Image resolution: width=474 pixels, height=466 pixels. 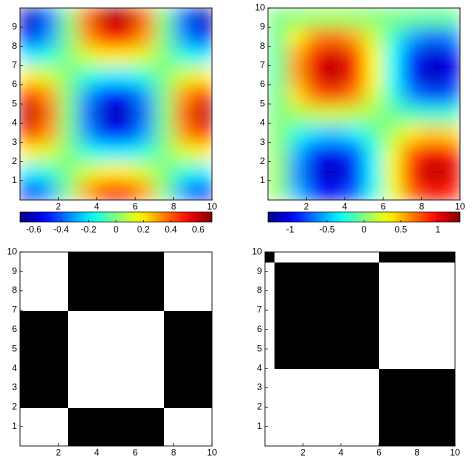 What do you see at coordinates (14, 407) in the screenshot?
I see `y-tick-label: 2` at bounding box center [14, 407].